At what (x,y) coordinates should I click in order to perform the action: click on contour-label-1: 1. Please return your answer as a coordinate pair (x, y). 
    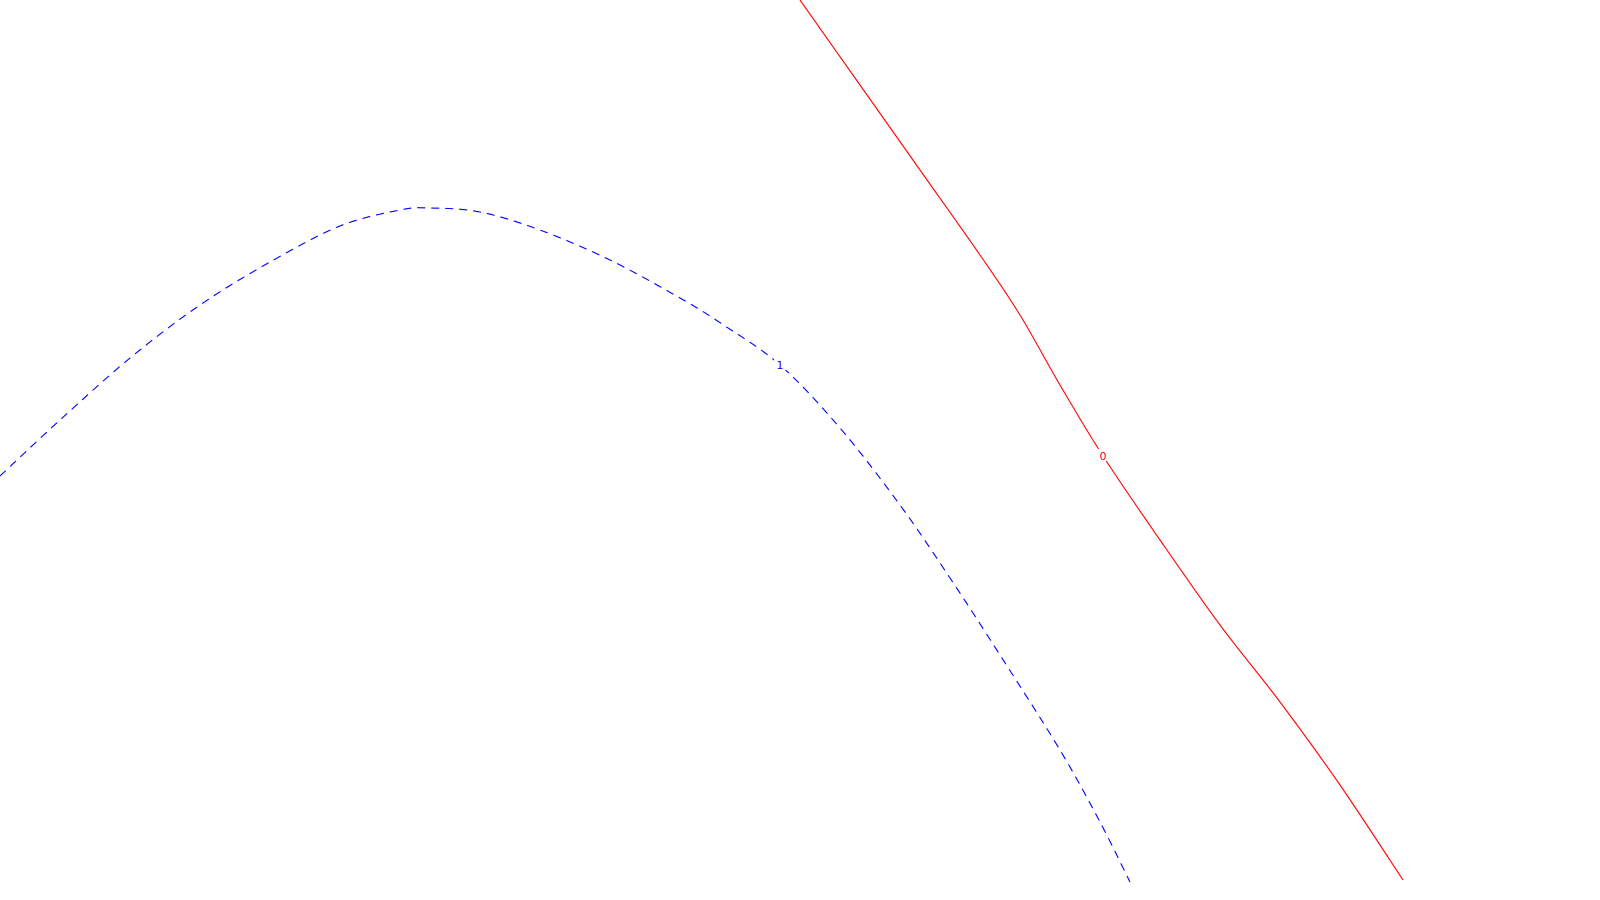
    Looking at the image, I should click on (780, 365).